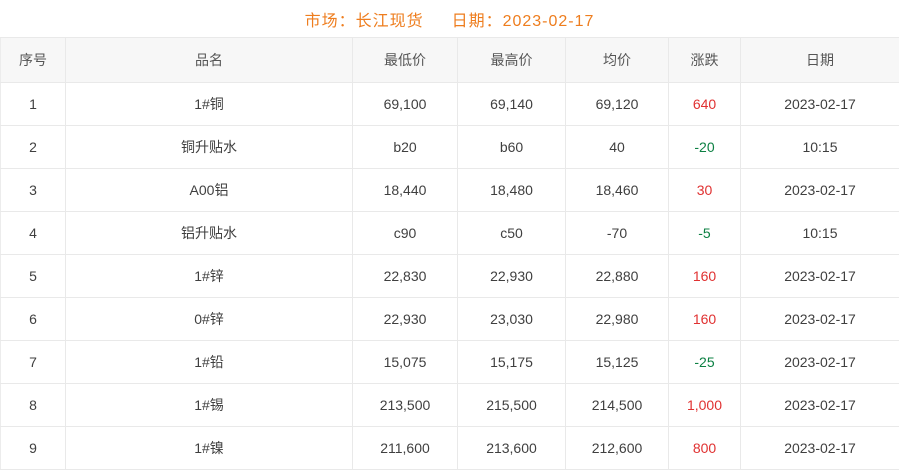  What do you see at coordinates (33, 448) in the screenshot?
I see `cell-seq: 9` at bounding box center [33, 448].